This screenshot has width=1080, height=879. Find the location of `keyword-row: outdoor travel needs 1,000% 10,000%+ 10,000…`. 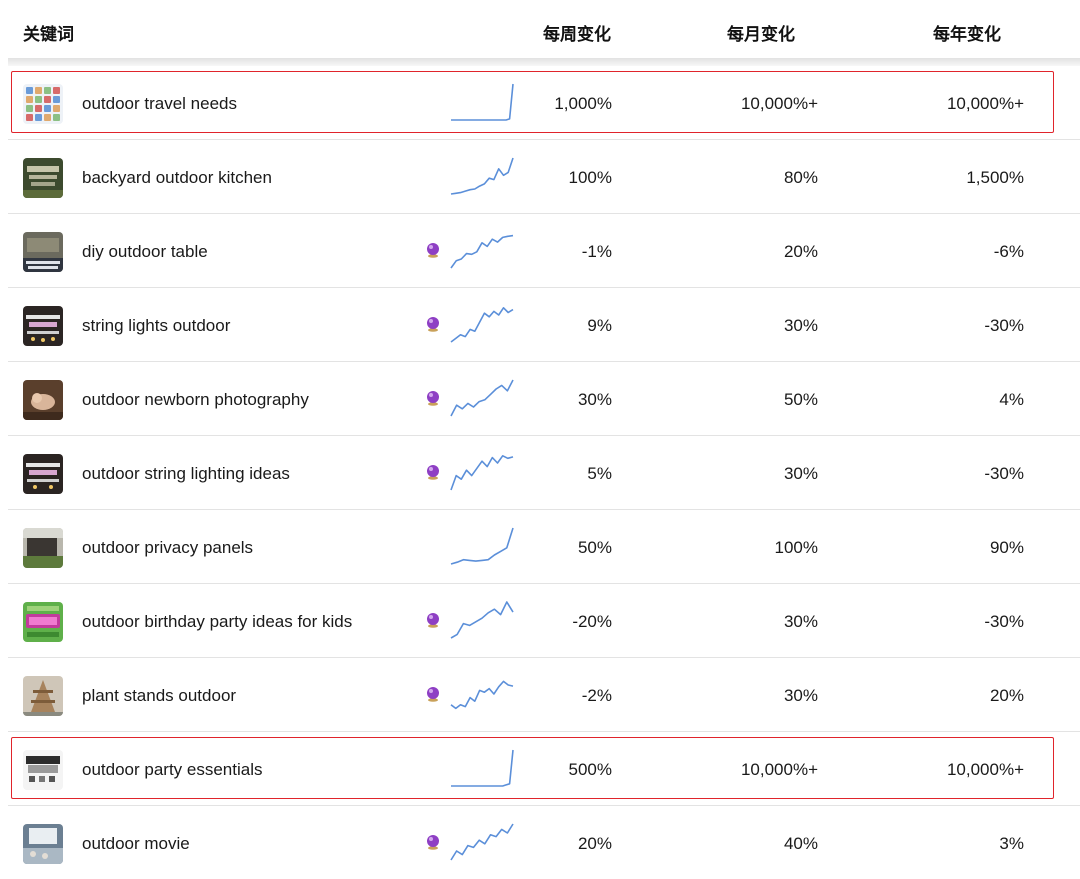

keyword-row: outdoor travel needs 1,000% 10,000%+ 10,000… is located at coordinates (540, 103).